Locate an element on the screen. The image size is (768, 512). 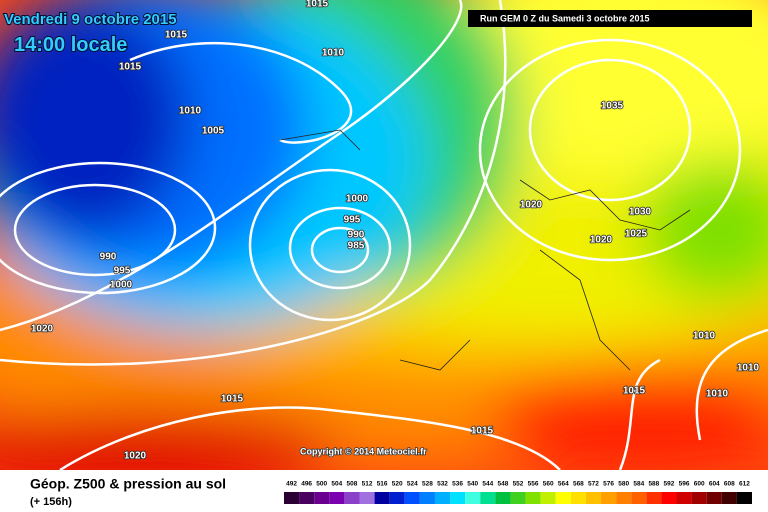
scale-label: 520 is located at coordinates (397, 484).